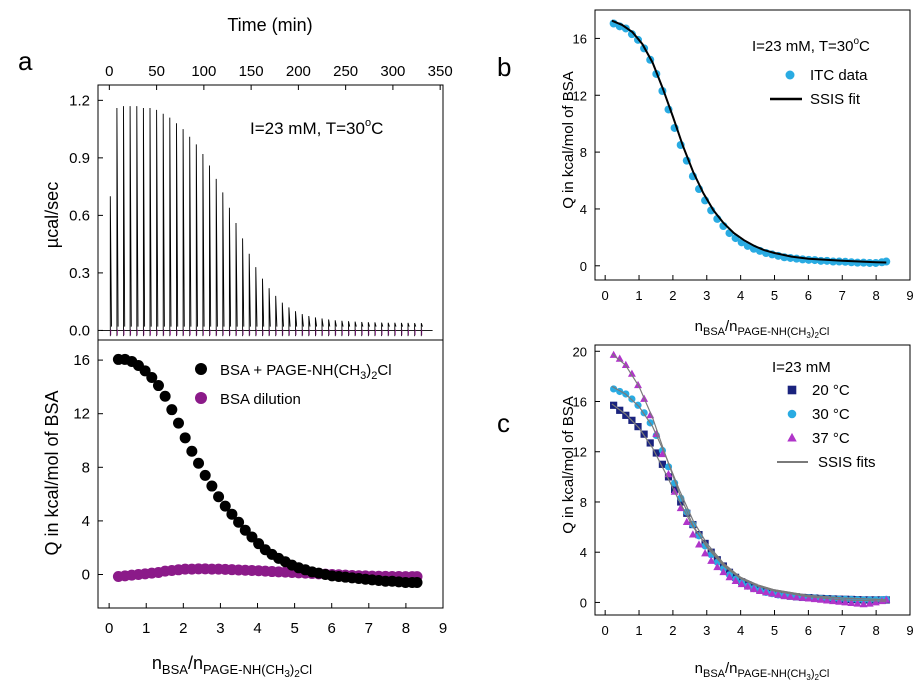  Describe the element at coordinates (86, 575) in the screenshot. I see `y-tick-label: 0` at that location.